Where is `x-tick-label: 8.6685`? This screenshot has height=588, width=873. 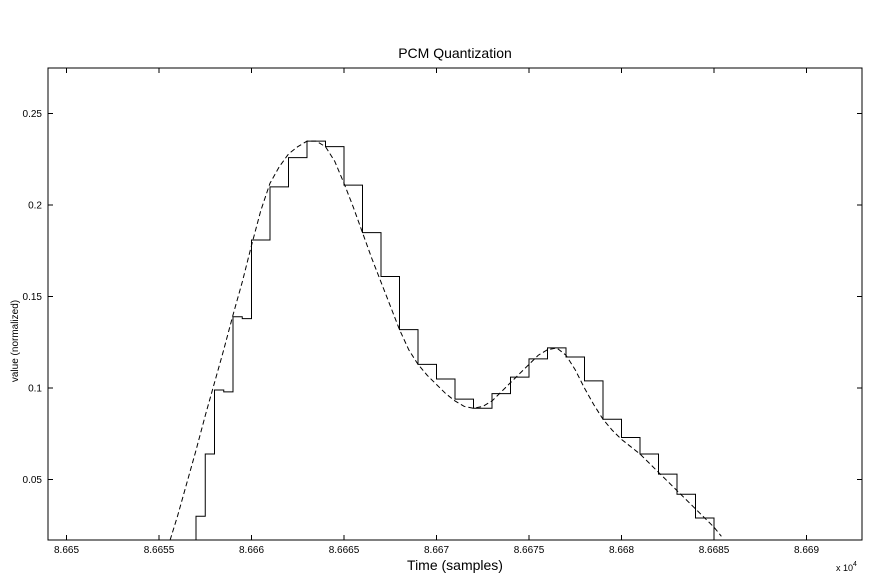 x-tick-label: 8.6685 is located at coordinates (714, 550).